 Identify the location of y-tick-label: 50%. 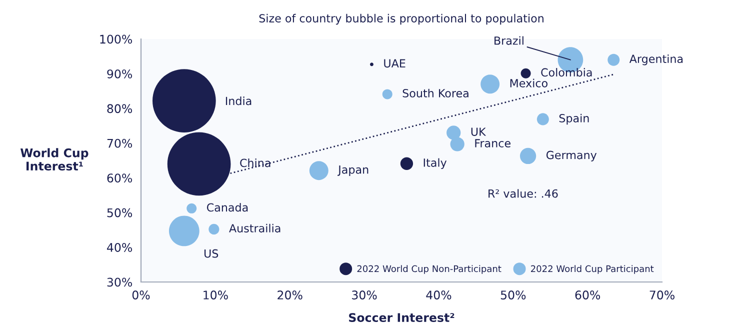
(119, 213).